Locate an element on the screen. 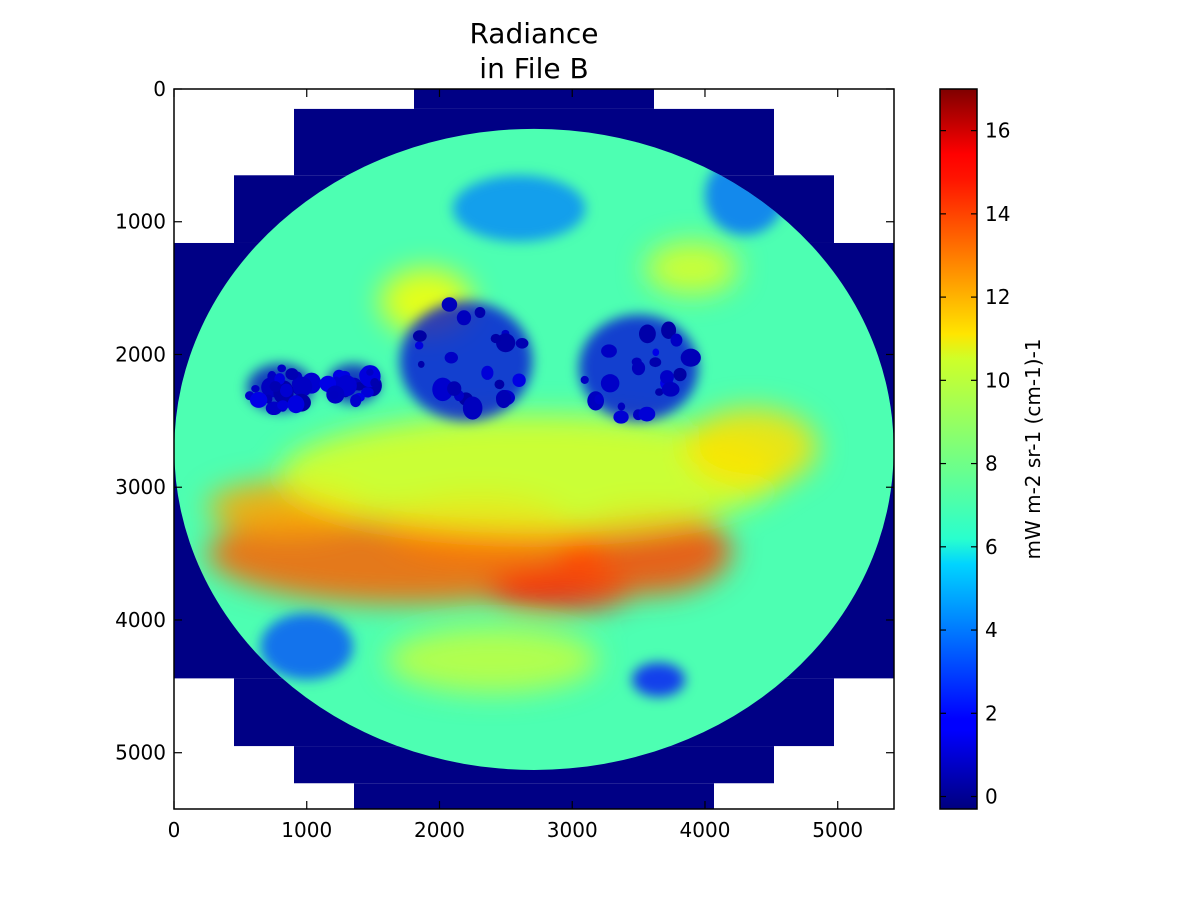 The image size is (1200, 900). colorbar-frame is located at coordinates (958, 449).